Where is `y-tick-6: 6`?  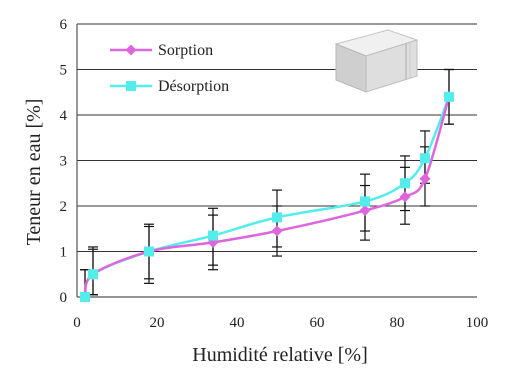
y-tick-6: 6 is located at coordinates (64, 25).